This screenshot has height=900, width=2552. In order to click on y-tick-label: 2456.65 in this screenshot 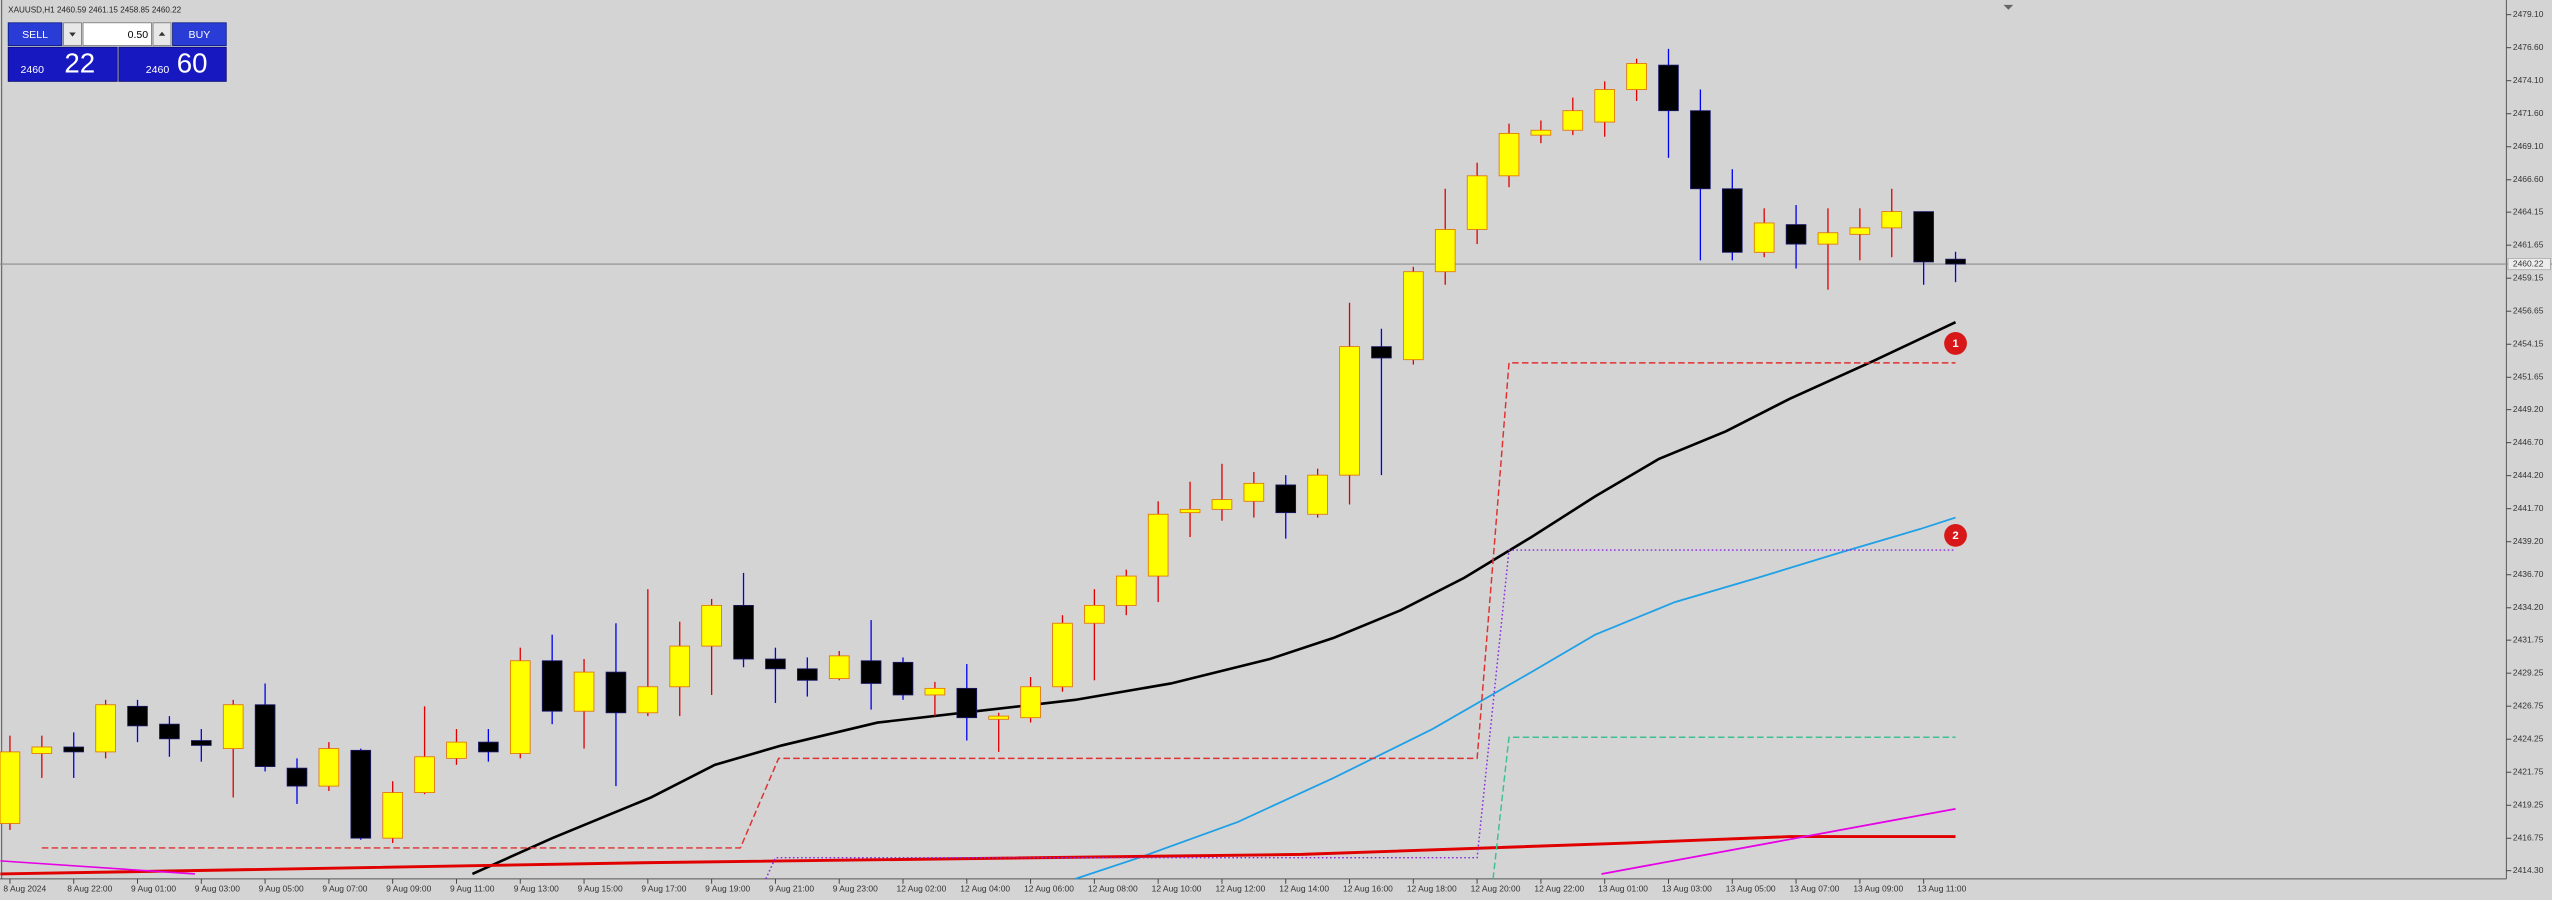, I will do `click(2528, 310)`.